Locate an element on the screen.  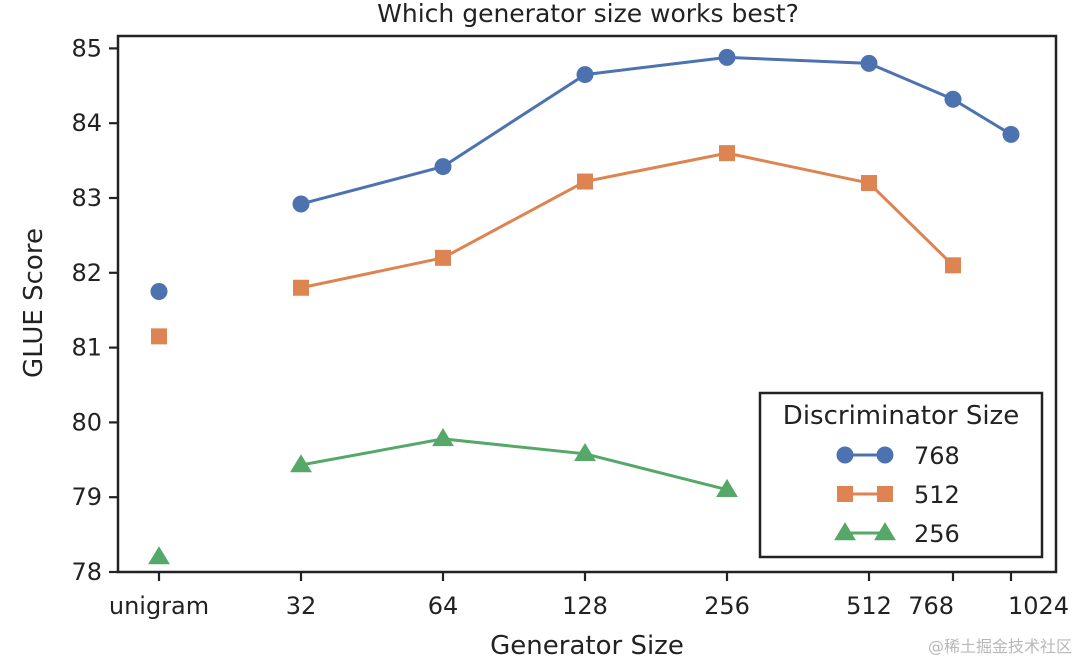
legend-item-768: 768 is located at coordinates (898, 456).